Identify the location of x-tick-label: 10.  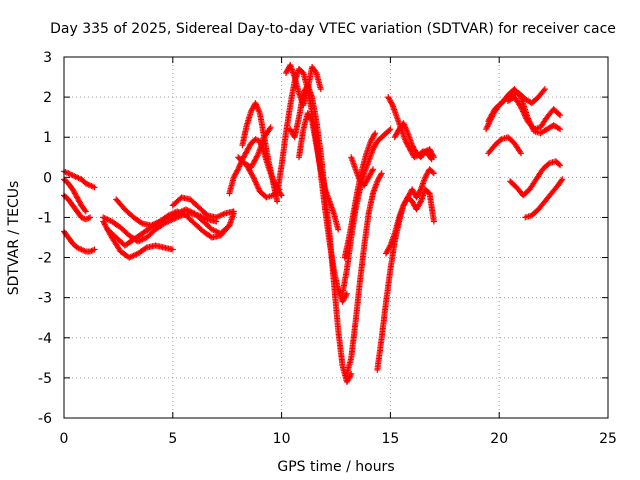
(282, 439).